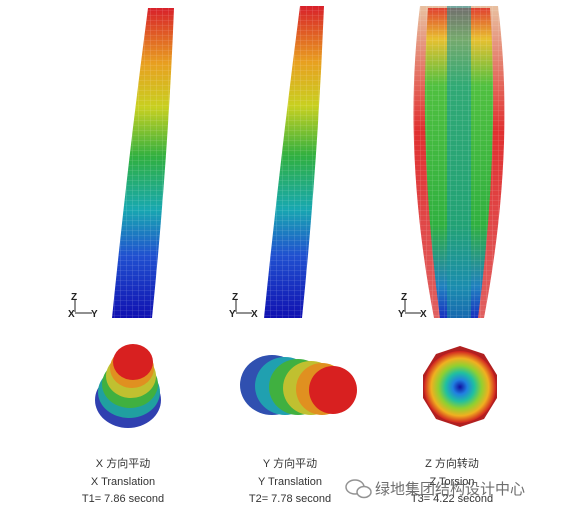 This screenshot has width=565, height=521. I want to click on plan-y, so click(298, 385).